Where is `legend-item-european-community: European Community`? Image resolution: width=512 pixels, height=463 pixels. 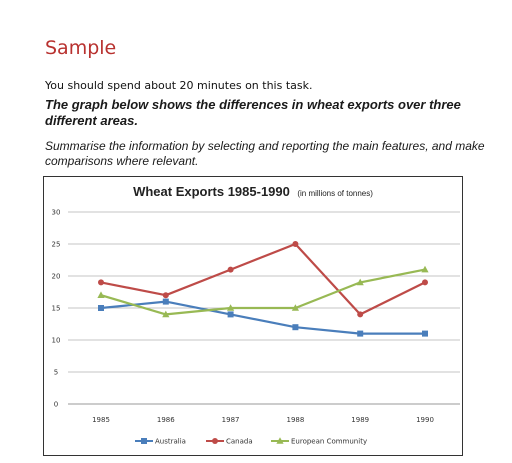 legend-item-european-community: European Community is located at coordinates (319, 441).